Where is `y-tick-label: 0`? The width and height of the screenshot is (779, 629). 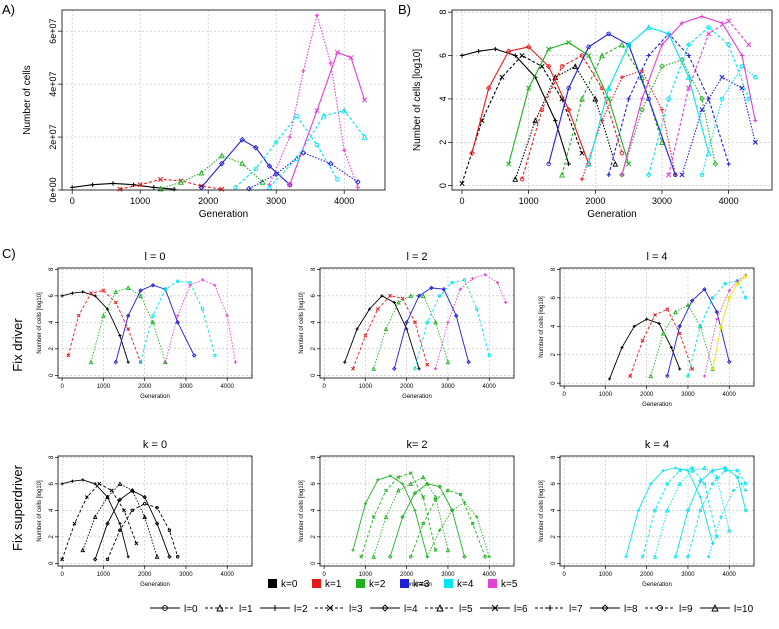
y-tick-label: 0 is located at coordinates (314, 375).